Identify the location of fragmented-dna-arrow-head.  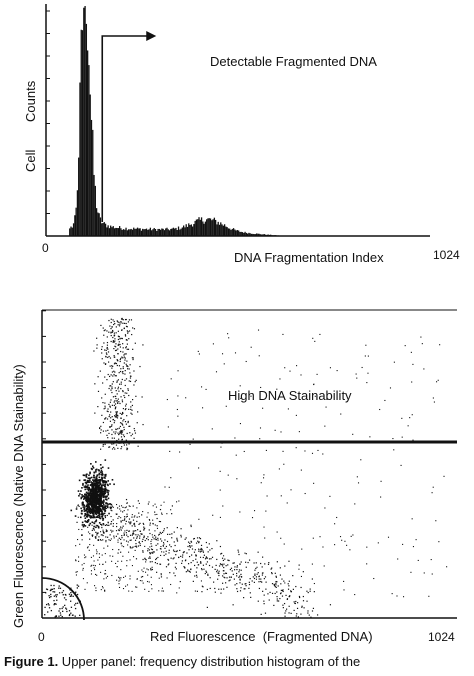
(151, 36).